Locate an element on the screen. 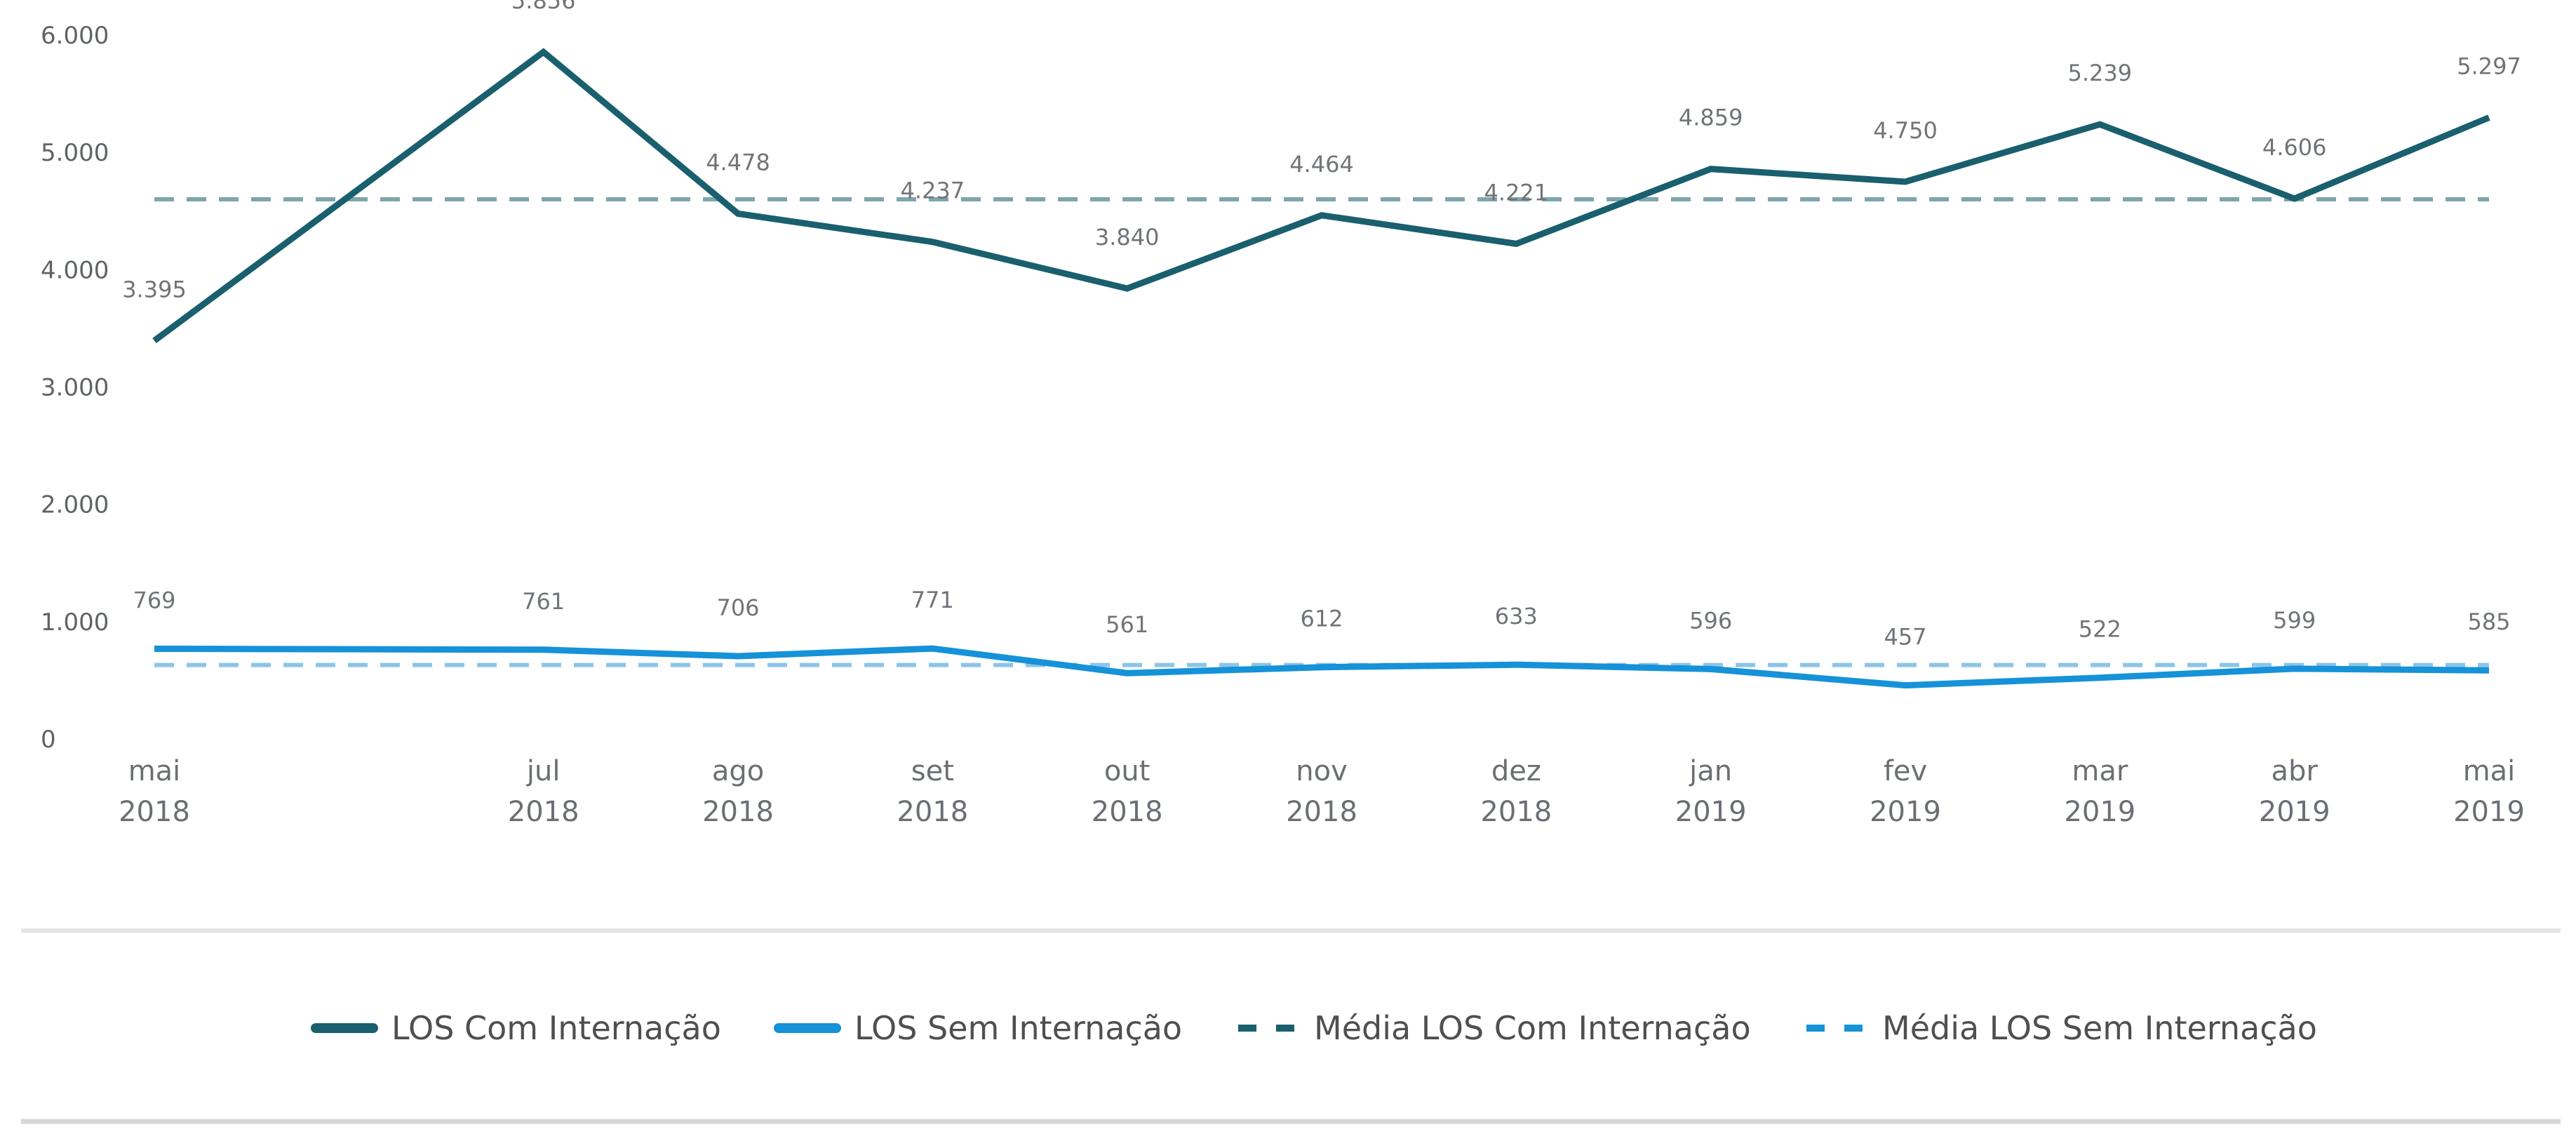  x-tick-month: out is located at coordinates (1127, 771).